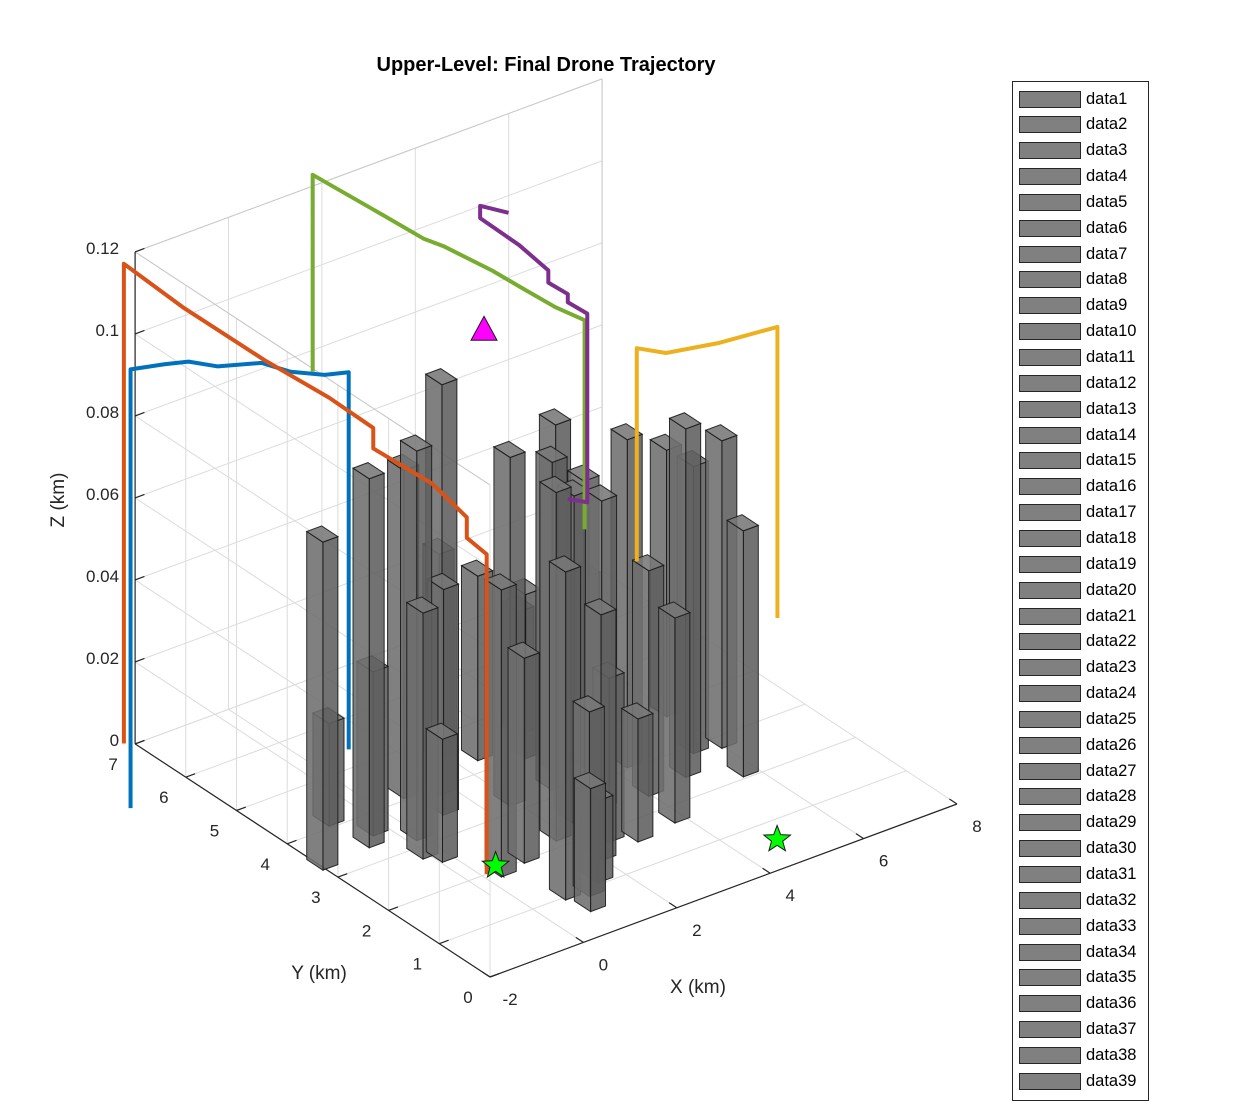 The width and height of the screenshot is (1250, 1101). I want to click on legend-label: data5, so click(1107, 201).